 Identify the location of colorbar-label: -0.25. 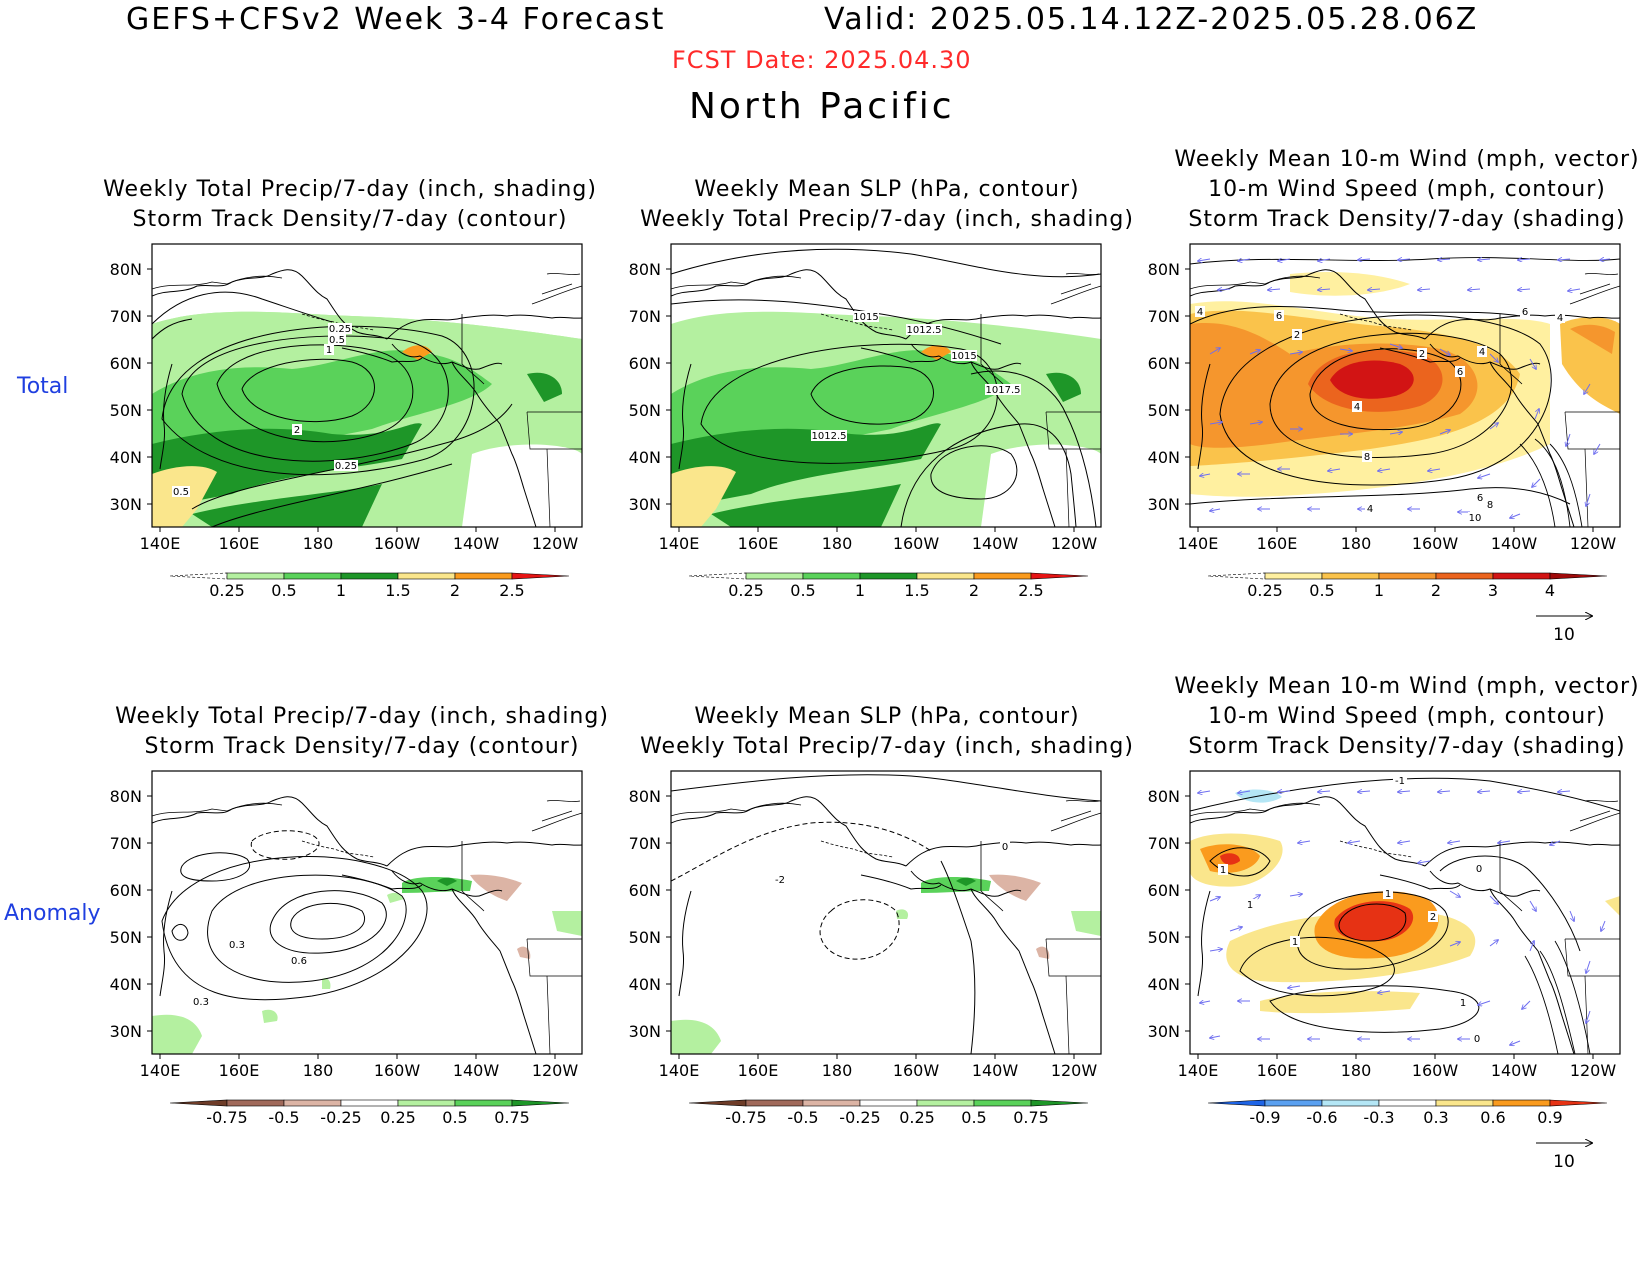
(859, 1117).